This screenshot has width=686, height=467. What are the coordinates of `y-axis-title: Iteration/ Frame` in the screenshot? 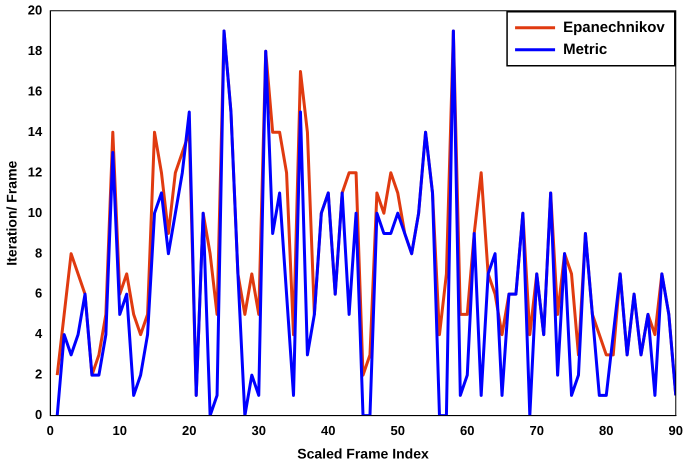 It's located at (11, 213).